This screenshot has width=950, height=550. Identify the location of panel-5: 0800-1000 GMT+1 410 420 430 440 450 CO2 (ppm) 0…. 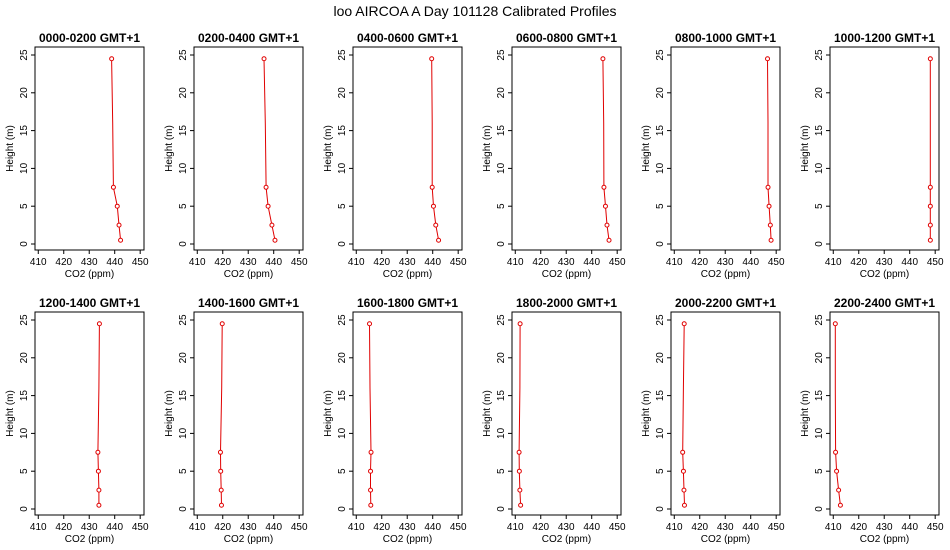
(713, 155).